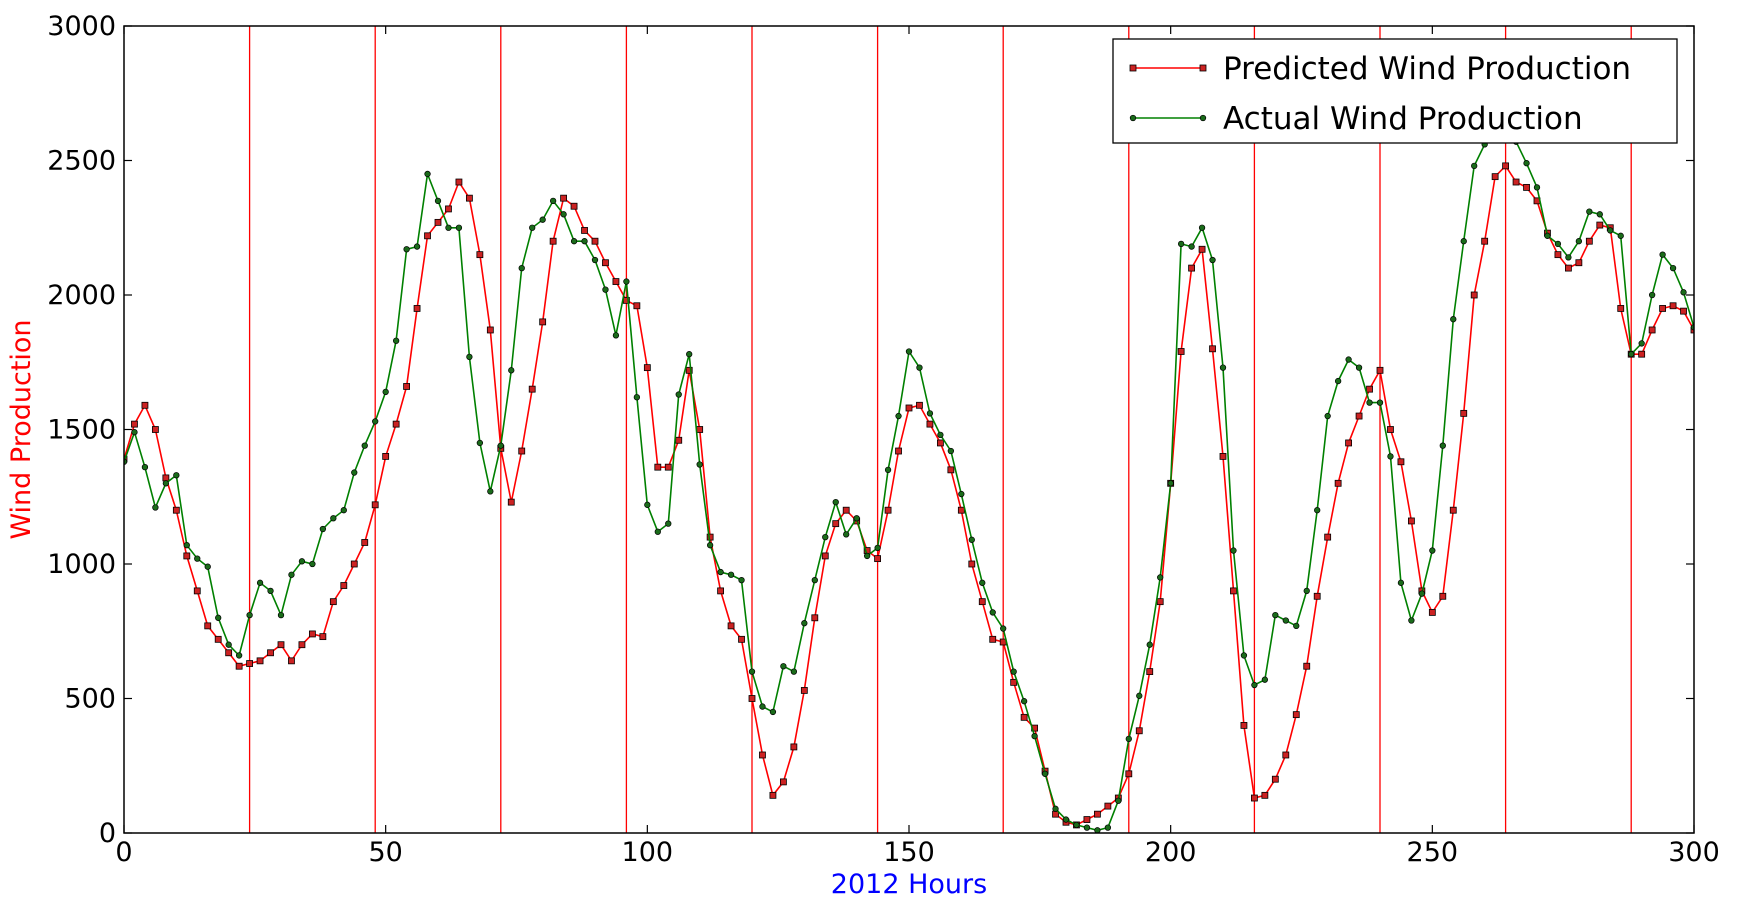 The image size is (1737, 901). Describe the element at coordinates (909, 852) in the screenshot. I see `x-tick-label: 150` at that location.